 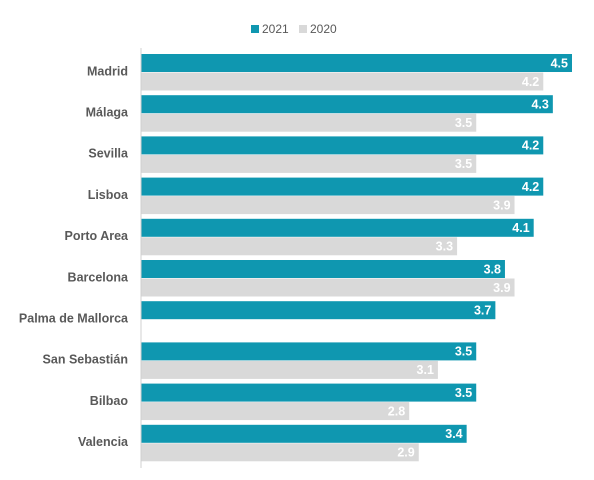 I want to click on value-label: 4.5, so click(x=559, y=63).